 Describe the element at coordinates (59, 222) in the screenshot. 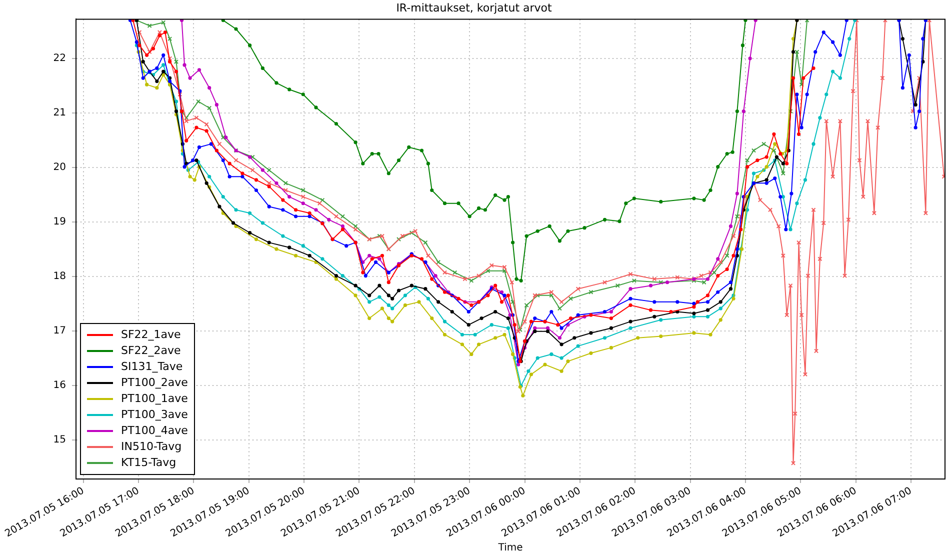

I see `y-tick-label: 19` at that location.